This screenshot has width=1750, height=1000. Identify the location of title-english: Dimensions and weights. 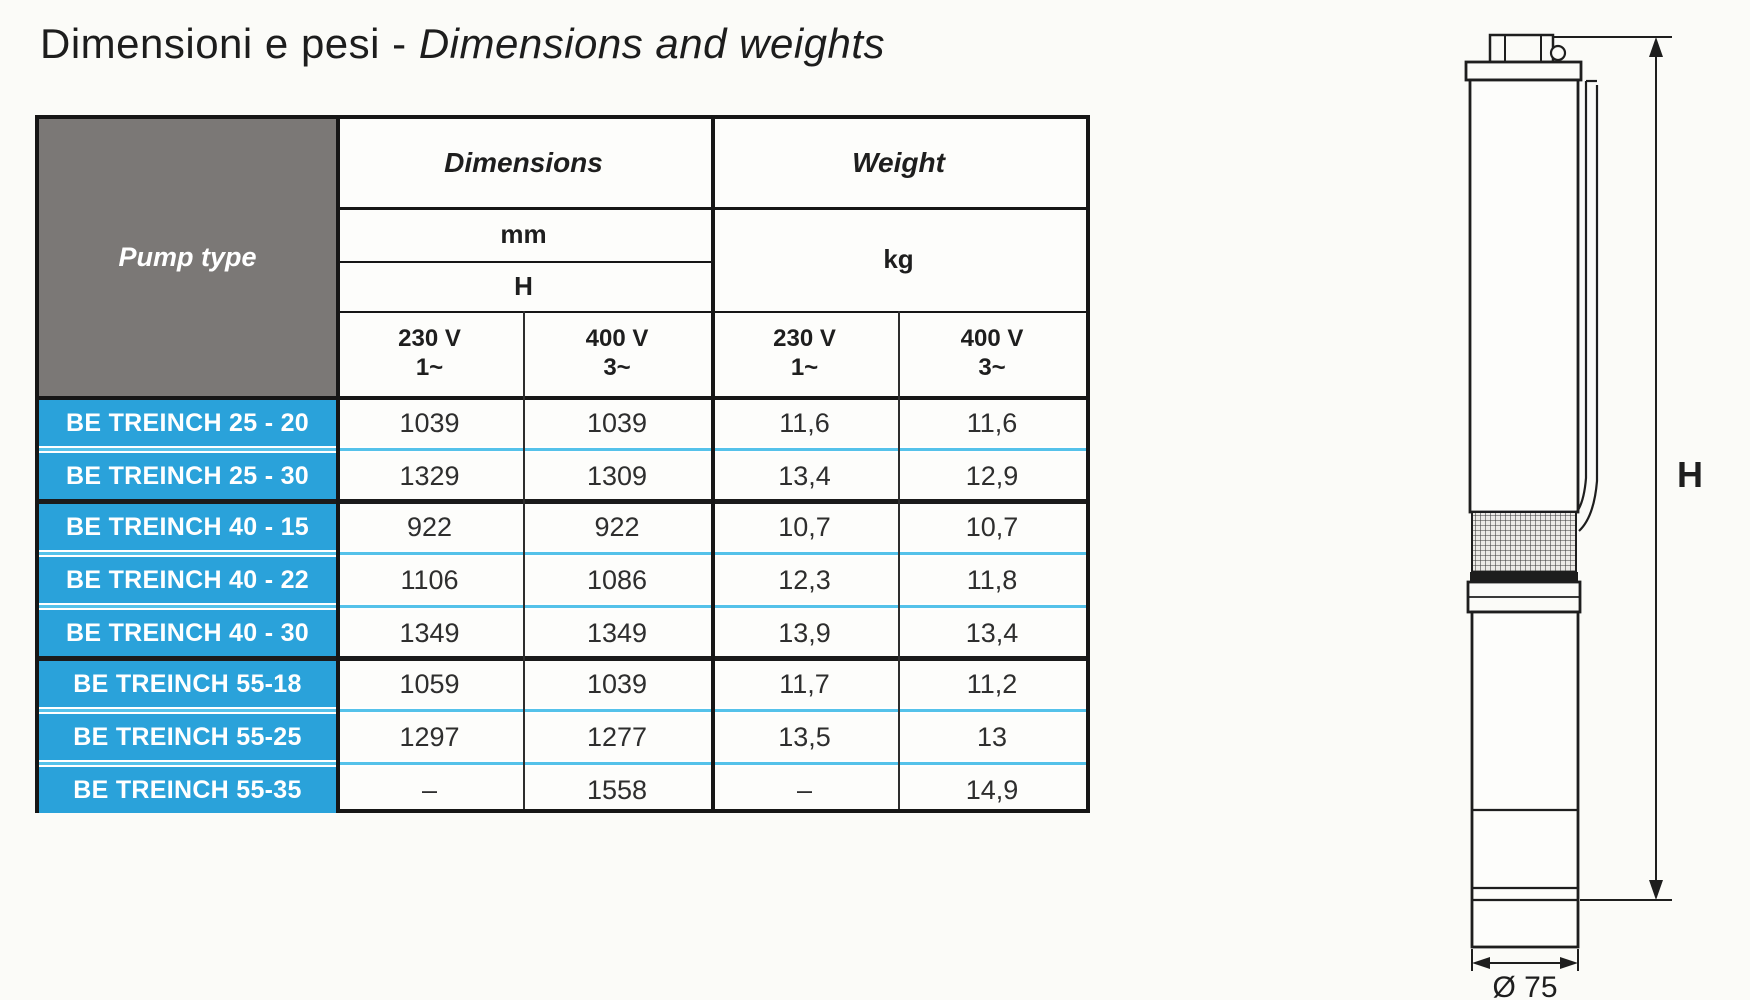
(652, 43).